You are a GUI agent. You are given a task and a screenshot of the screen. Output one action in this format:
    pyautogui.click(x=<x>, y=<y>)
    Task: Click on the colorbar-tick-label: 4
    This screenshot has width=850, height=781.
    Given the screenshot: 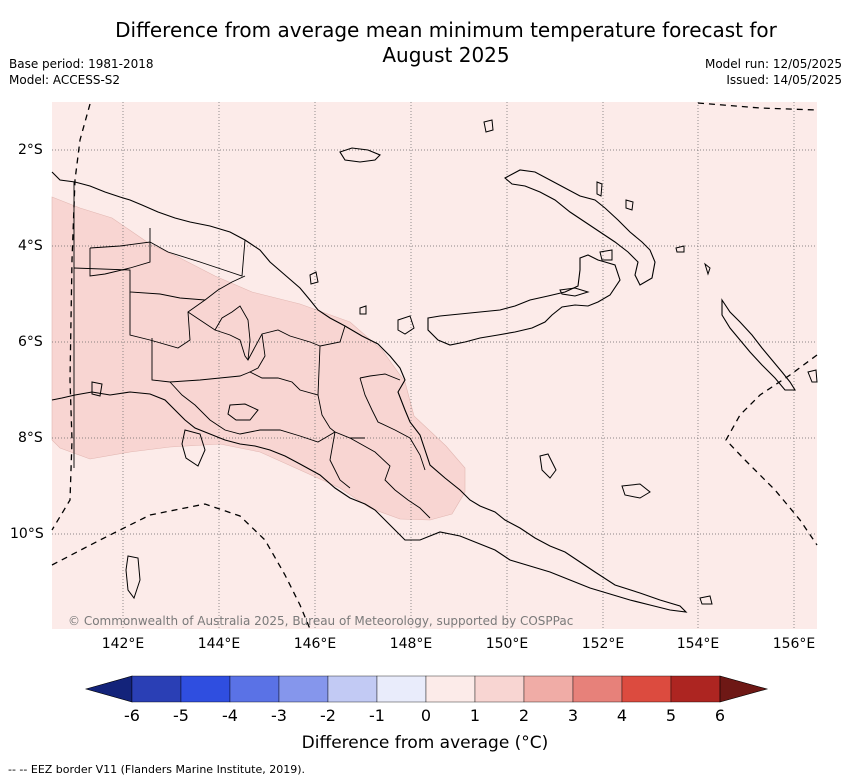 What is the action you would take?
    pyautogui.click(x=622, y=715)
    